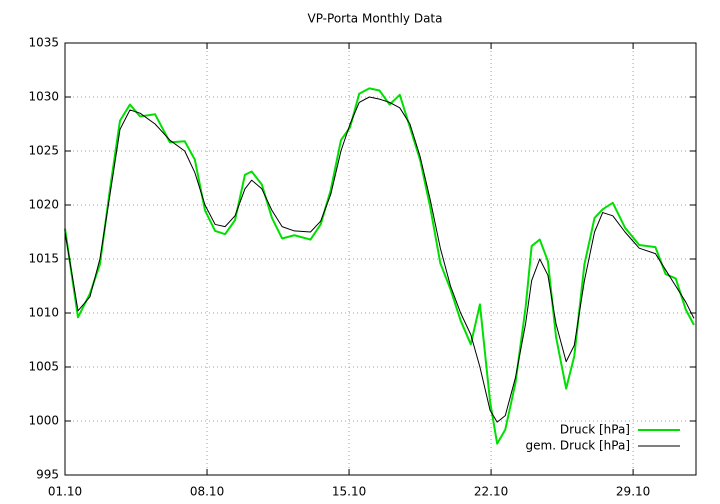 The height and width of the screenshot is (504, 720). What do you see at coordinates (491, 492) in the screenshot?
I see `x-tick-label: 22.10` at bounding box center [491, 492].